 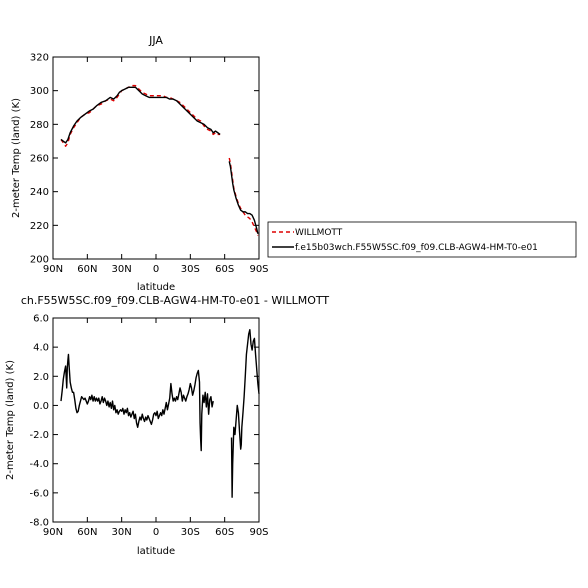 I want to click on bottom-y-tick-label: 4.0, so click(x=41, y=348).